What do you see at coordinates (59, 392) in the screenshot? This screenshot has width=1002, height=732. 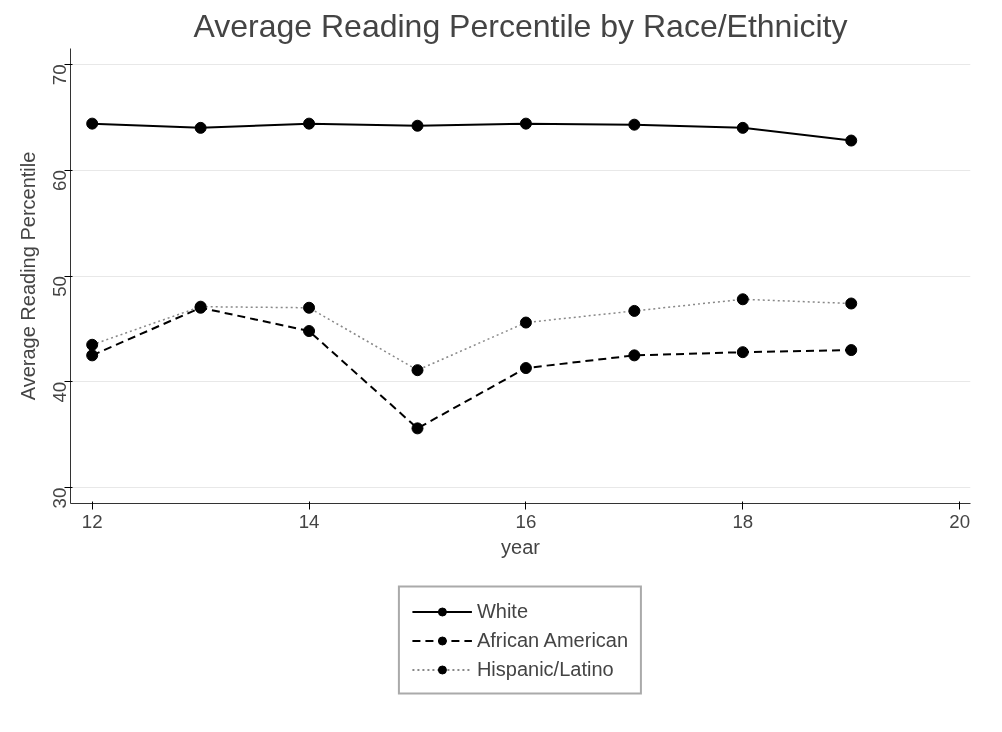 I see `y-tick-label: 40` at bounding box center [59, 392].